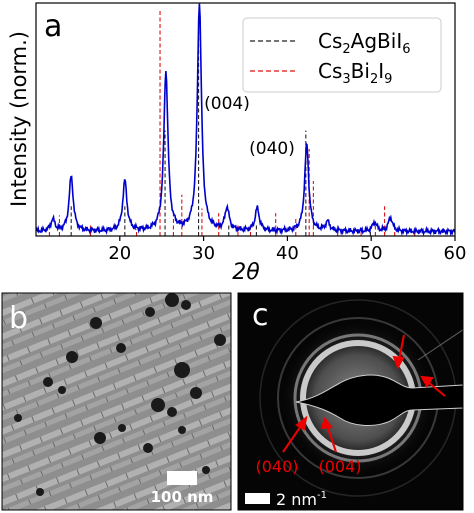  What do you see at coordinates (379, 400) in the screenshot?
I see `beam-stop` at bounding box center [379, 400].